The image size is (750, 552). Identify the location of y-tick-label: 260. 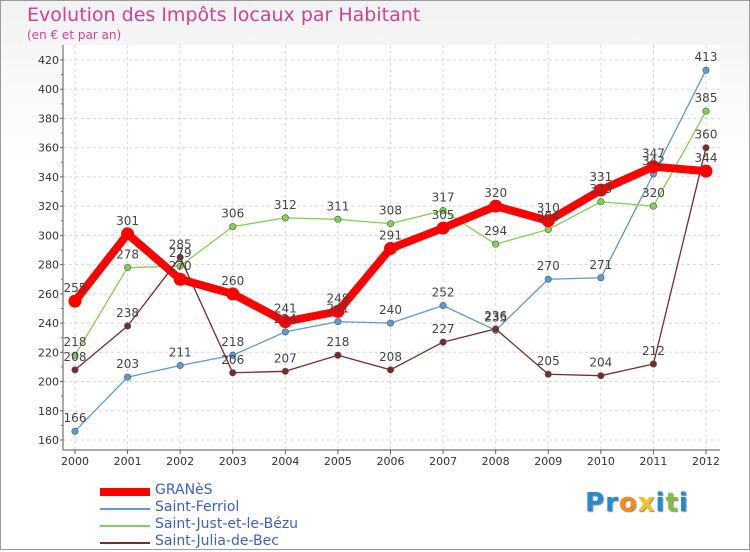
(48, 294).